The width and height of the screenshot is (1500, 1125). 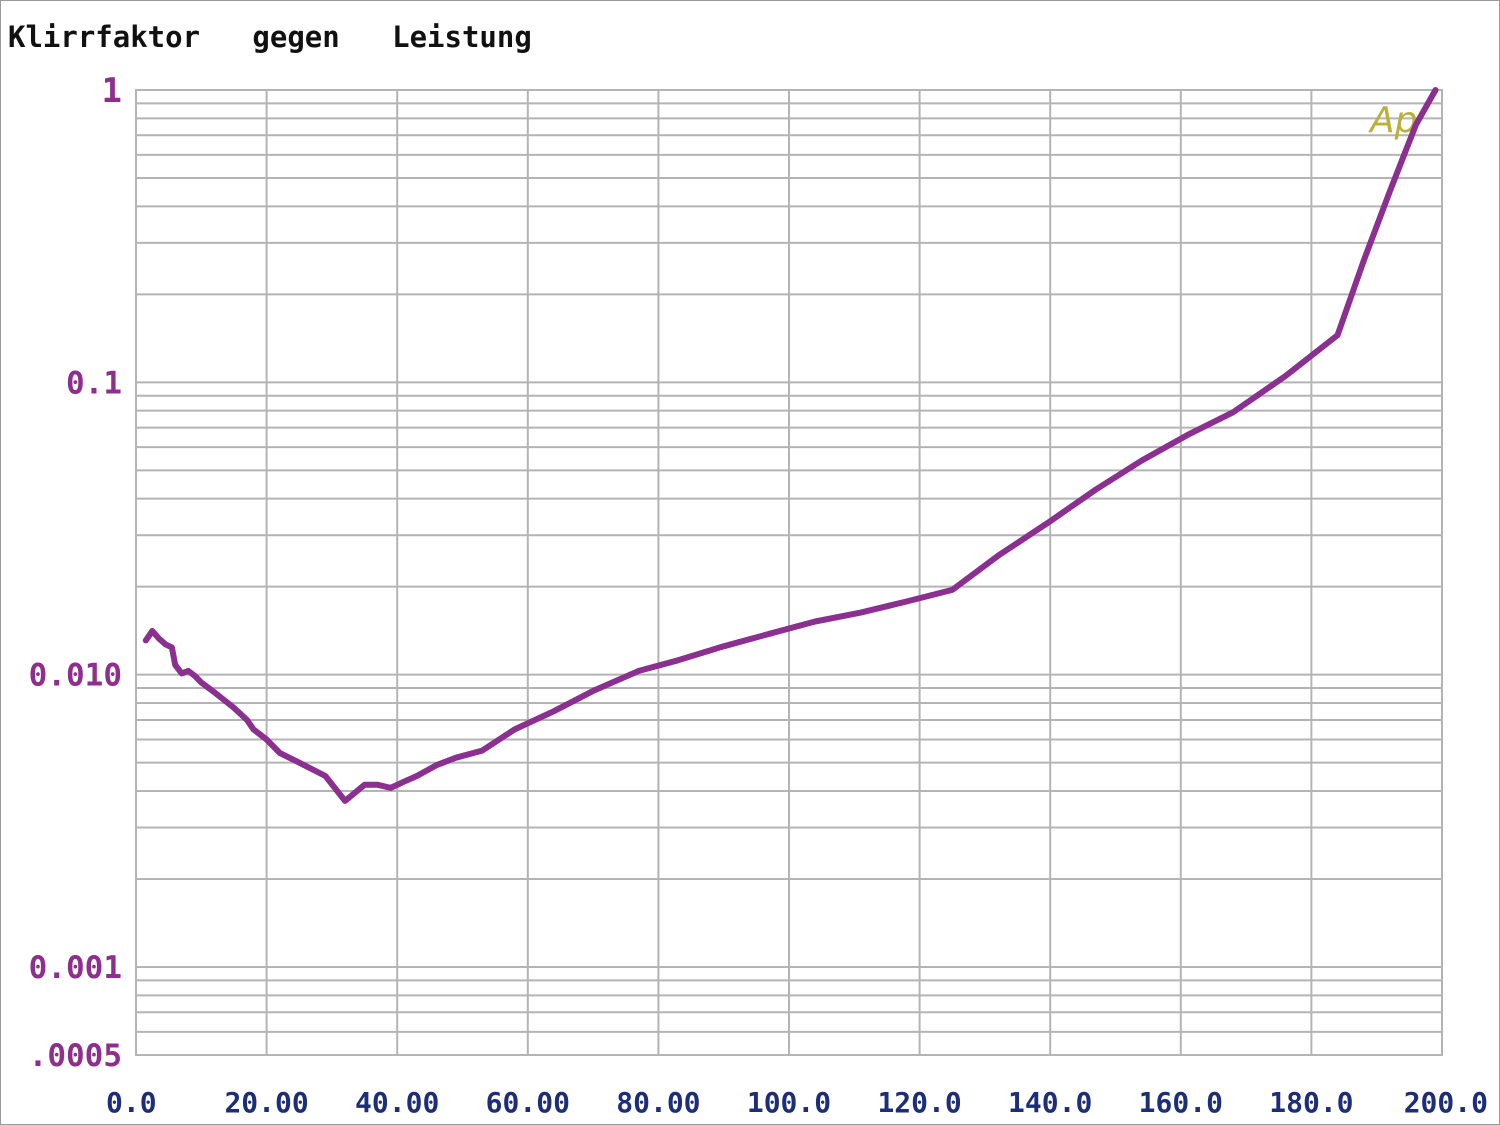 I want to click on x-tick-label: 20.00, so click(x=266, y=1102).